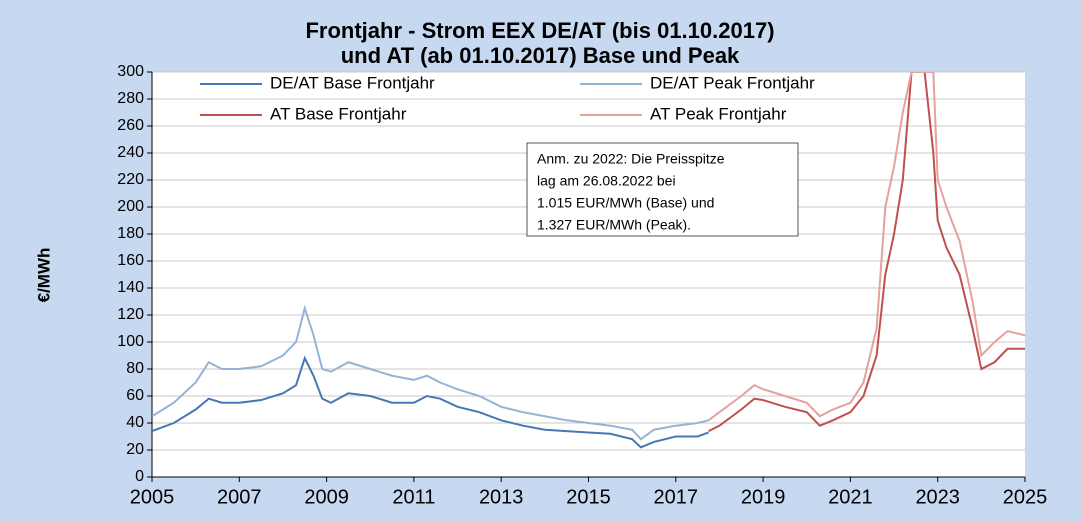 This screenshot has width=1082, height=521. Describe the element at coordinates (338, 113) in the screenshot. I see `legend-label: AT Base Frontjahr` at that location.